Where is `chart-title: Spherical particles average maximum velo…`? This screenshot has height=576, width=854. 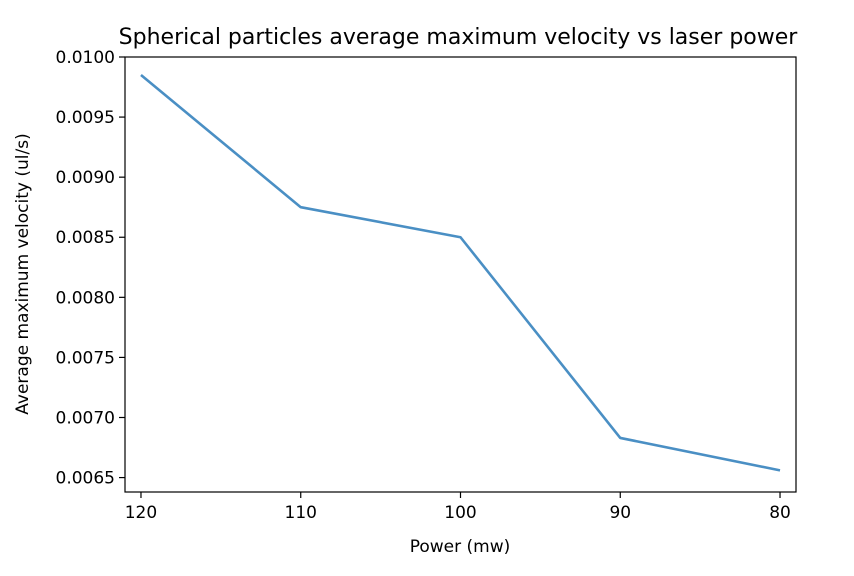 chart-title: Spherical particles average maximum velo… is located at coordinates (459, 37).